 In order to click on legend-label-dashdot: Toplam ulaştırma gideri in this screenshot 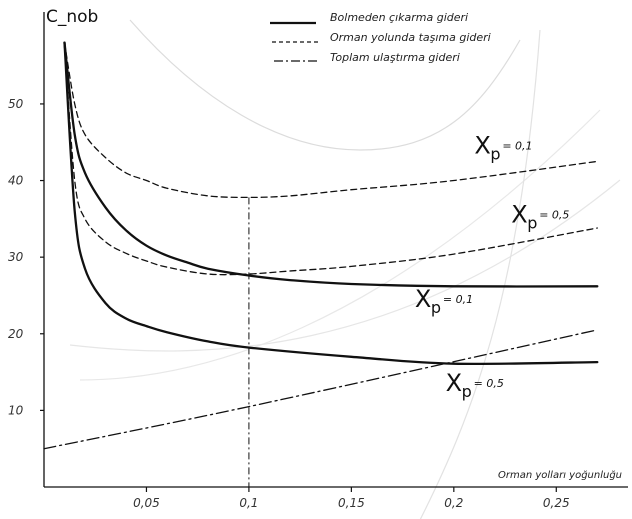, I will do `click(395, 57)`.